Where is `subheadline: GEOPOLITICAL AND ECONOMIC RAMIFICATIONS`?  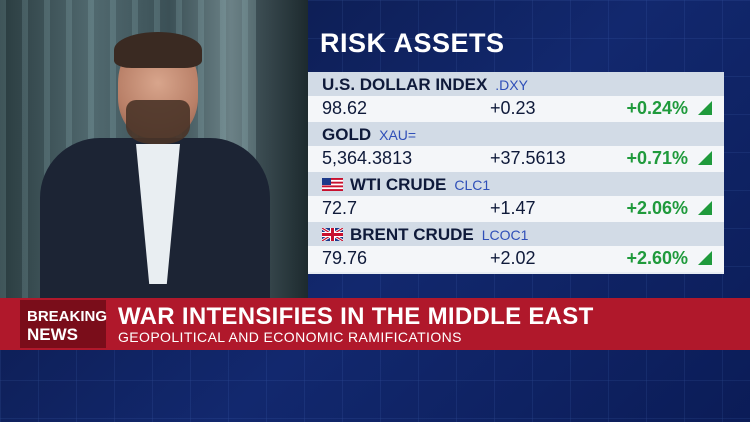 subheadline: GEOPOLITICAL AND ECONOMIC RAMIFICATIONS is located at coordinates (290, 337).